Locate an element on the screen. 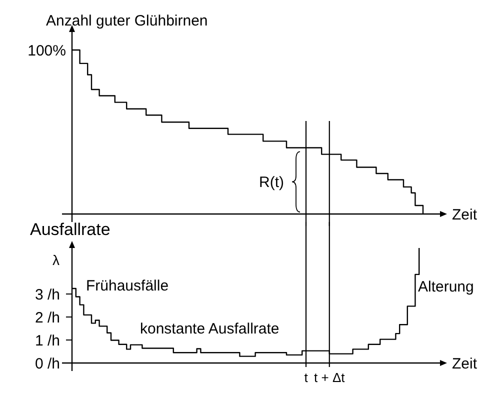 This screenshot has width=500, height=396. y-axis-title: λ is located at coordinates (56, 260).